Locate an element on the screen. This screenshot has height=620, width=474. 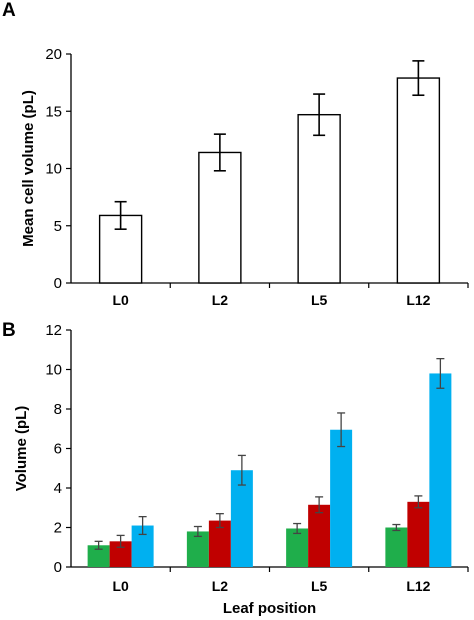
panel-a-label: A is located at coordinates (9, 10).